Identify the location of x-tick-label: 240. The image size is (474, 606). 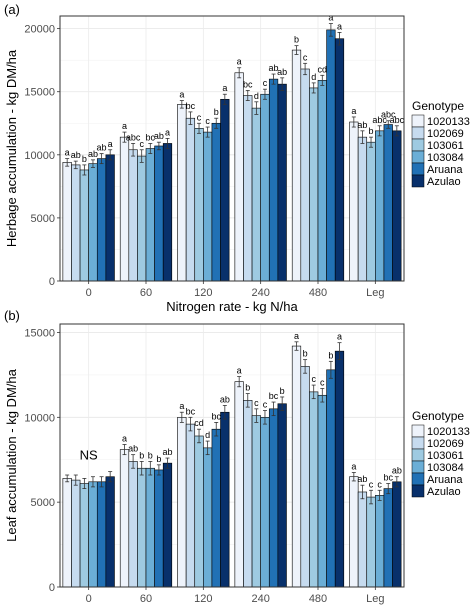
(260, 293).